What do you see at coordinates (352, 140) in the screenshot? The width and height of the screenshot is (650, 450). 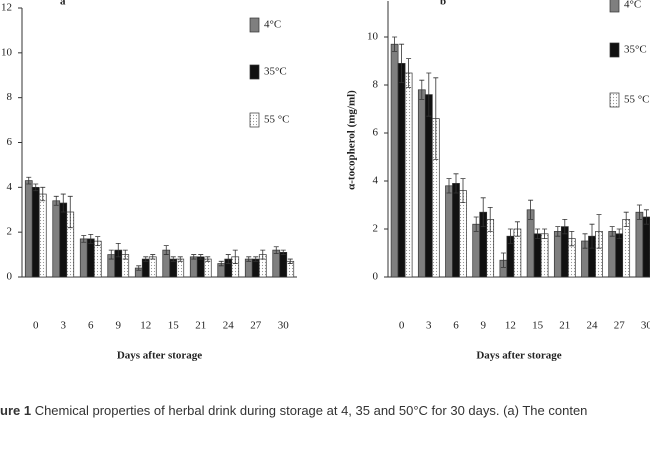 I see `y-axis-label: α-tocopherol (mg/ml)` at bounding box center [352, 140].